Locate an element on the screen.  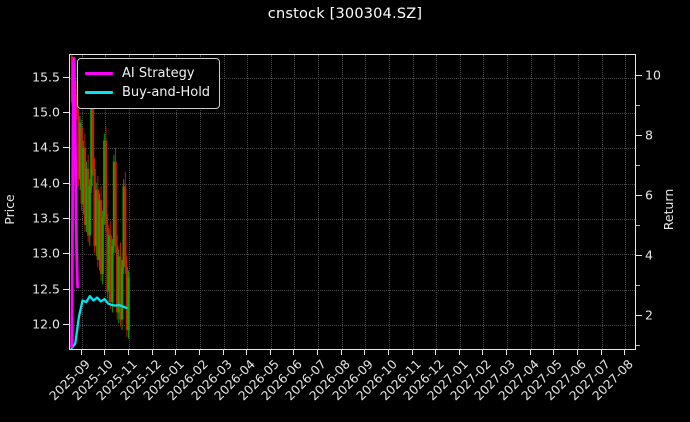
y-axis-left-tick-label: 15.5 is located at coordinates (46, 77).